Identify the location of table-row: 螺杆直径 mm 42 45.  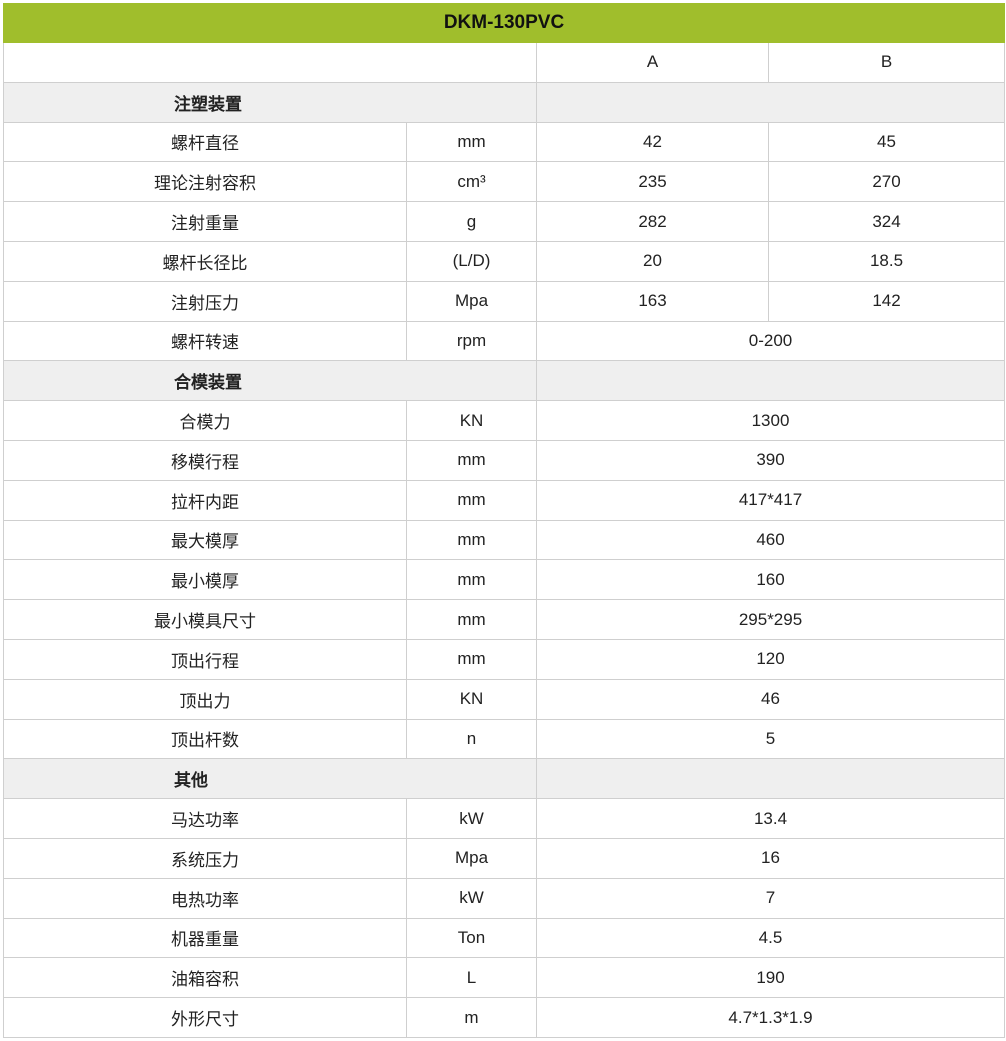
(504, 142).